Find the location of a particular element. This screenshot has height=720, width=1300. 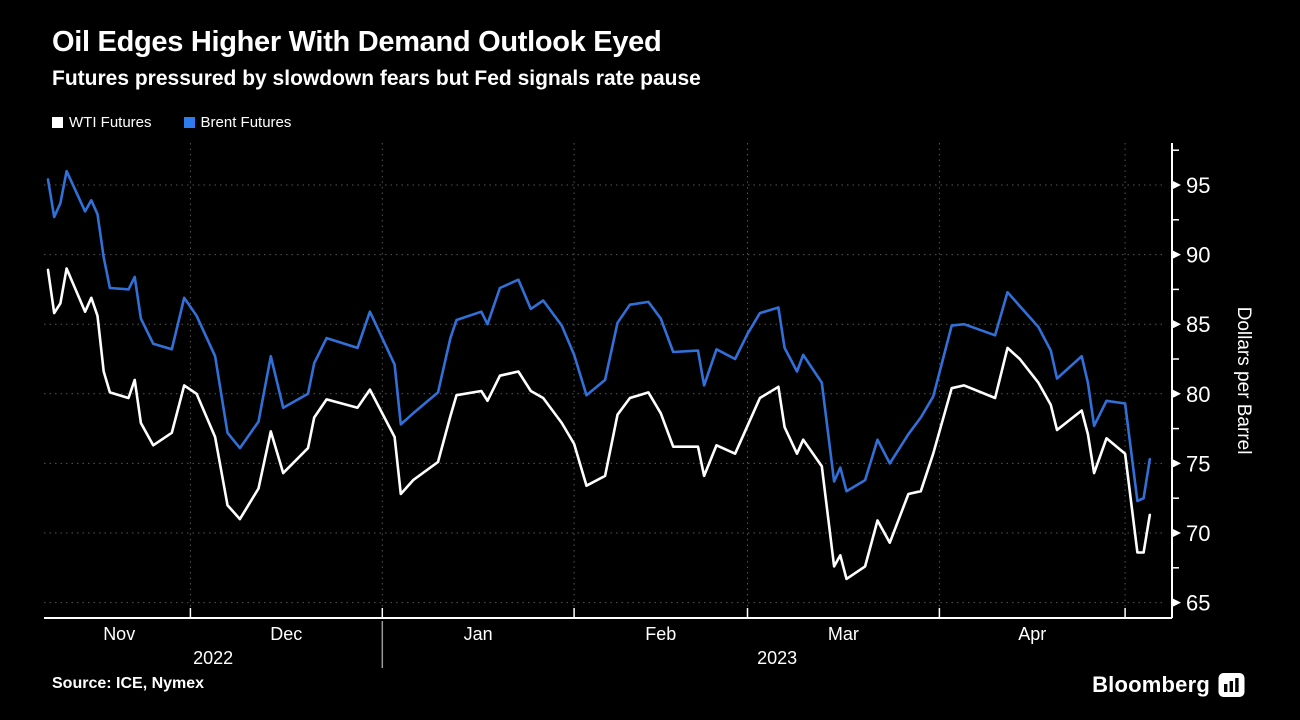

y-tick-label: 65 is located at coordinates (1198, 603).